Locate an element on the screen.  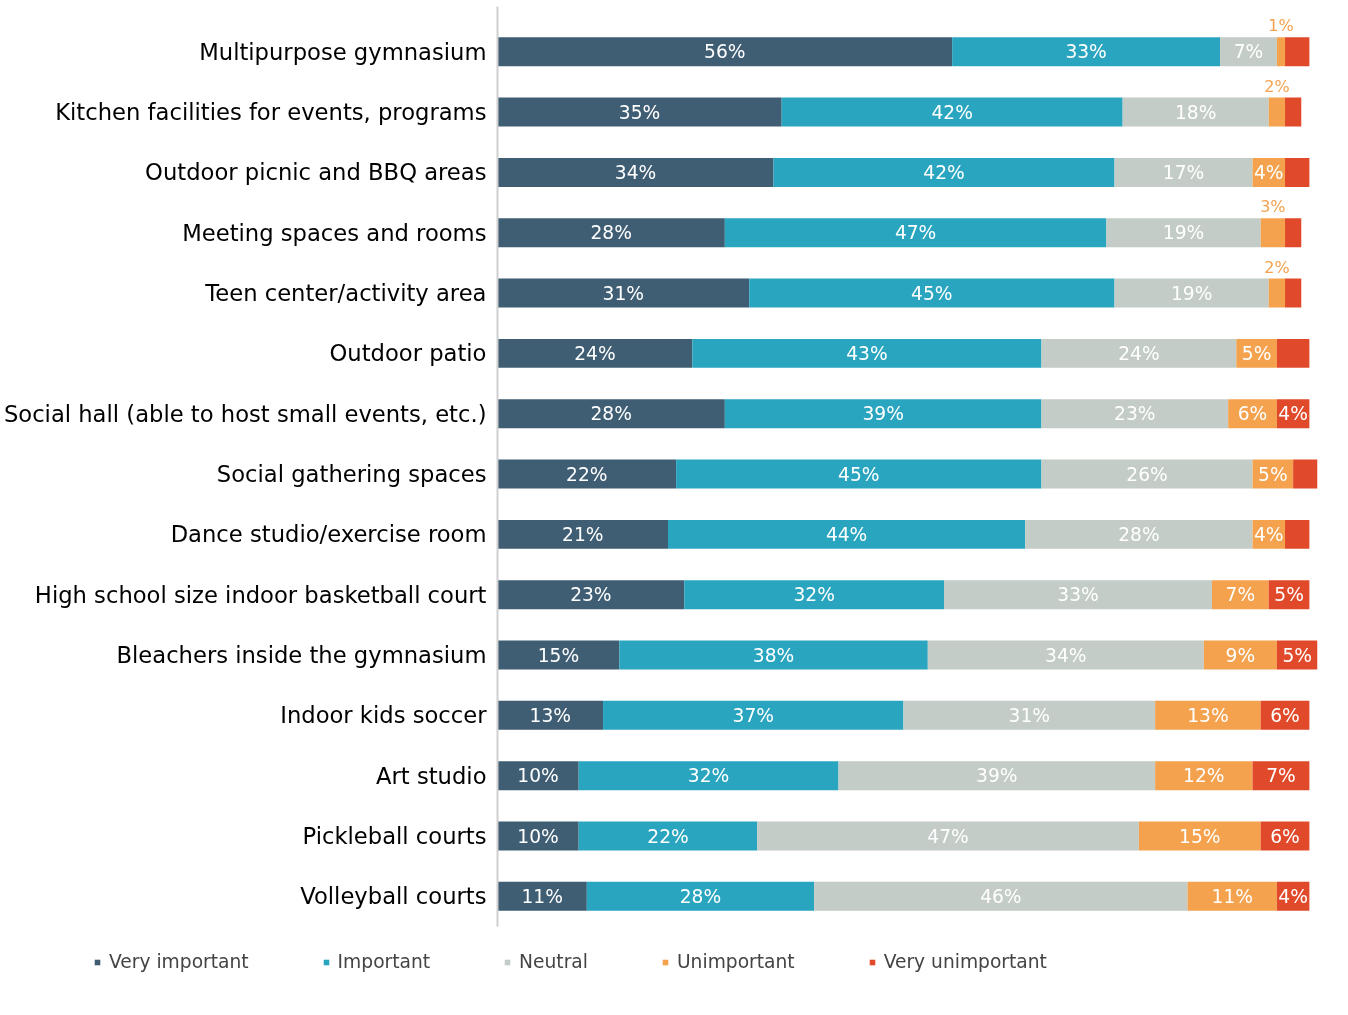
y-tick-label: Indoor kids soccer is located at coordinates (384, 715).